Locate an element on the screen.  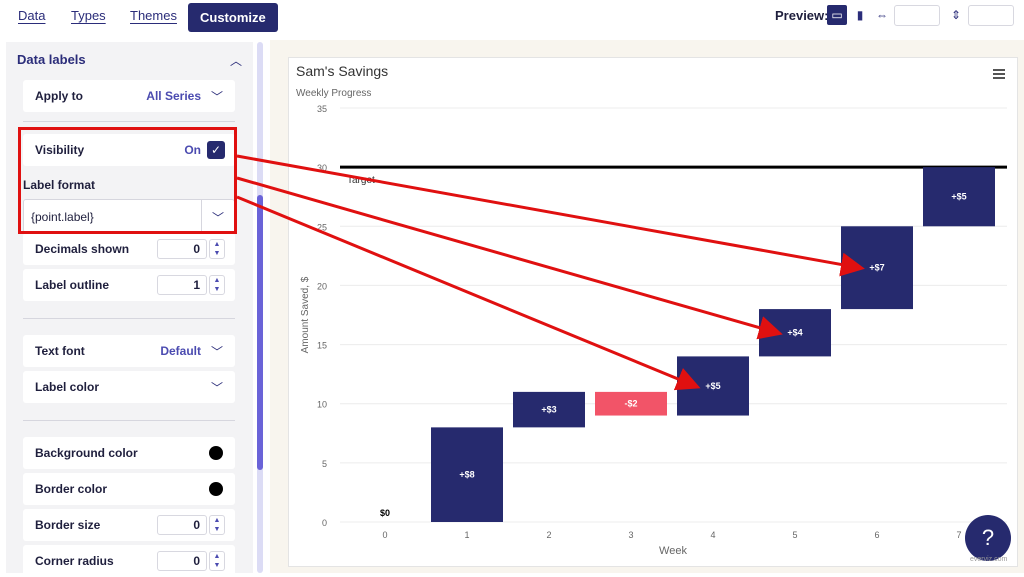
y-tick-label: 25 is located at coordinates (322, 227).